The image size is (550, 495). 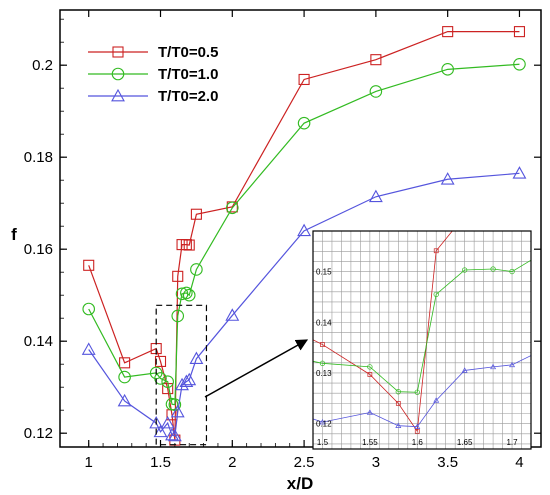 I want to click on inset-x-tick-label: 1.6, so click(x=418, y=442).